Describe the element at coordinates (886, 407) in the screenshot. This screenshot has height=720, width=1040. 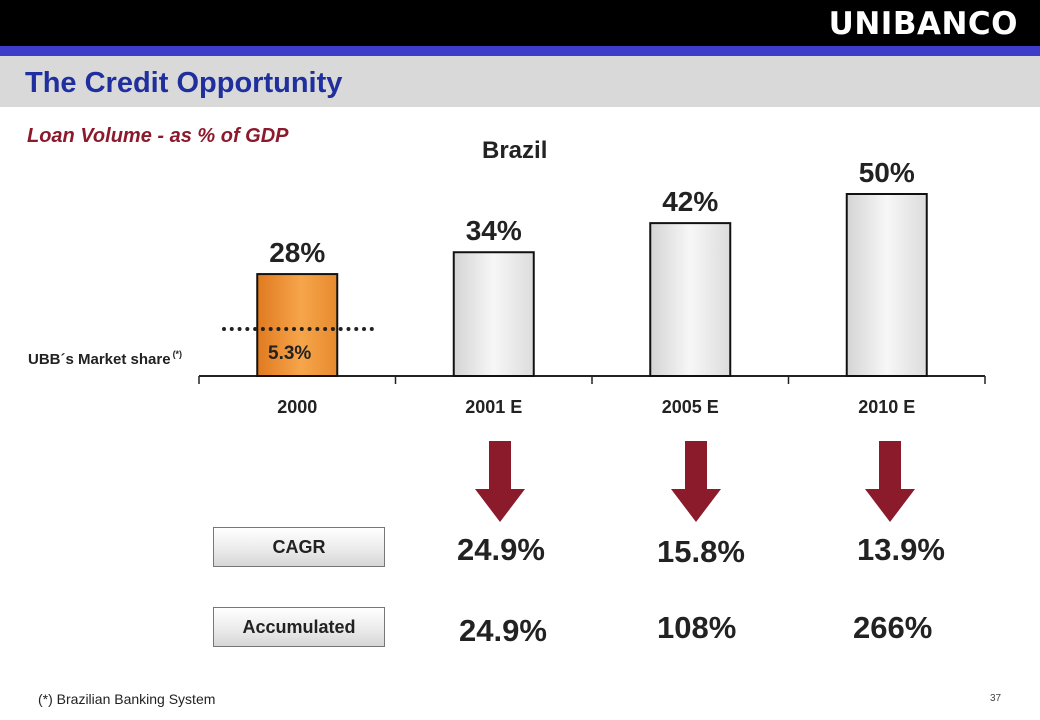
I see `x-tick-label: 2010 E` at that location.